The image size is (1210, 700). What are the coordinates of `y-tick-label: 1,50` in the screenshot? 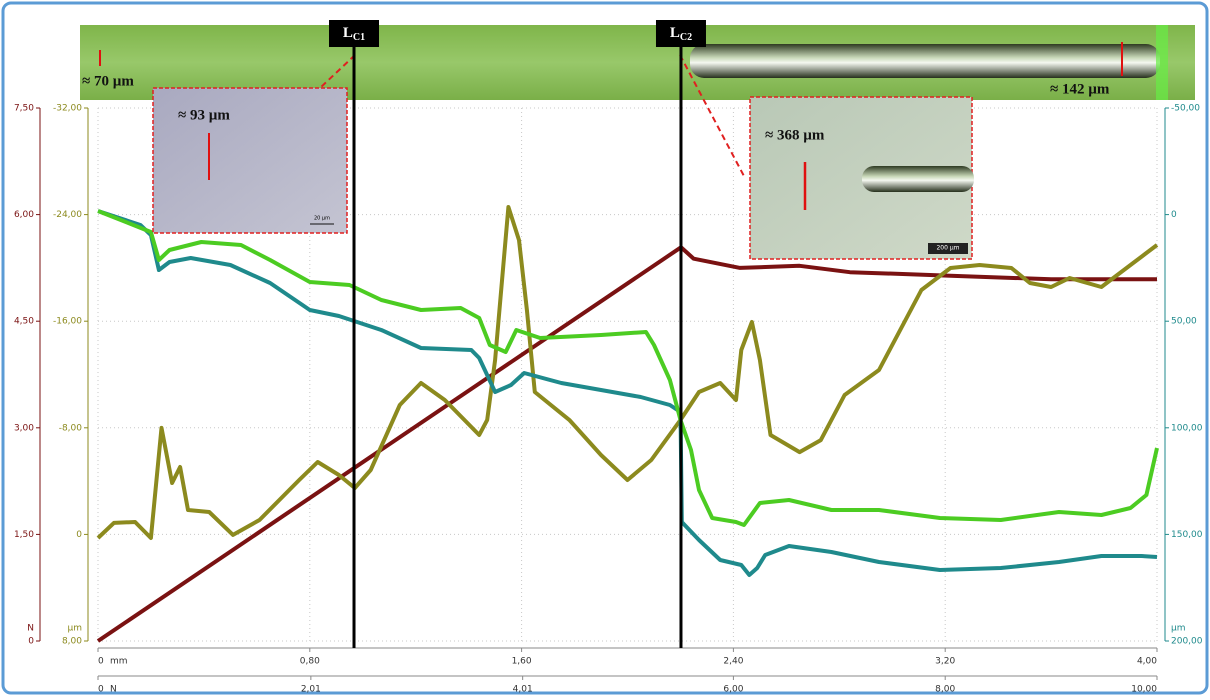 It's located at (24, 535).